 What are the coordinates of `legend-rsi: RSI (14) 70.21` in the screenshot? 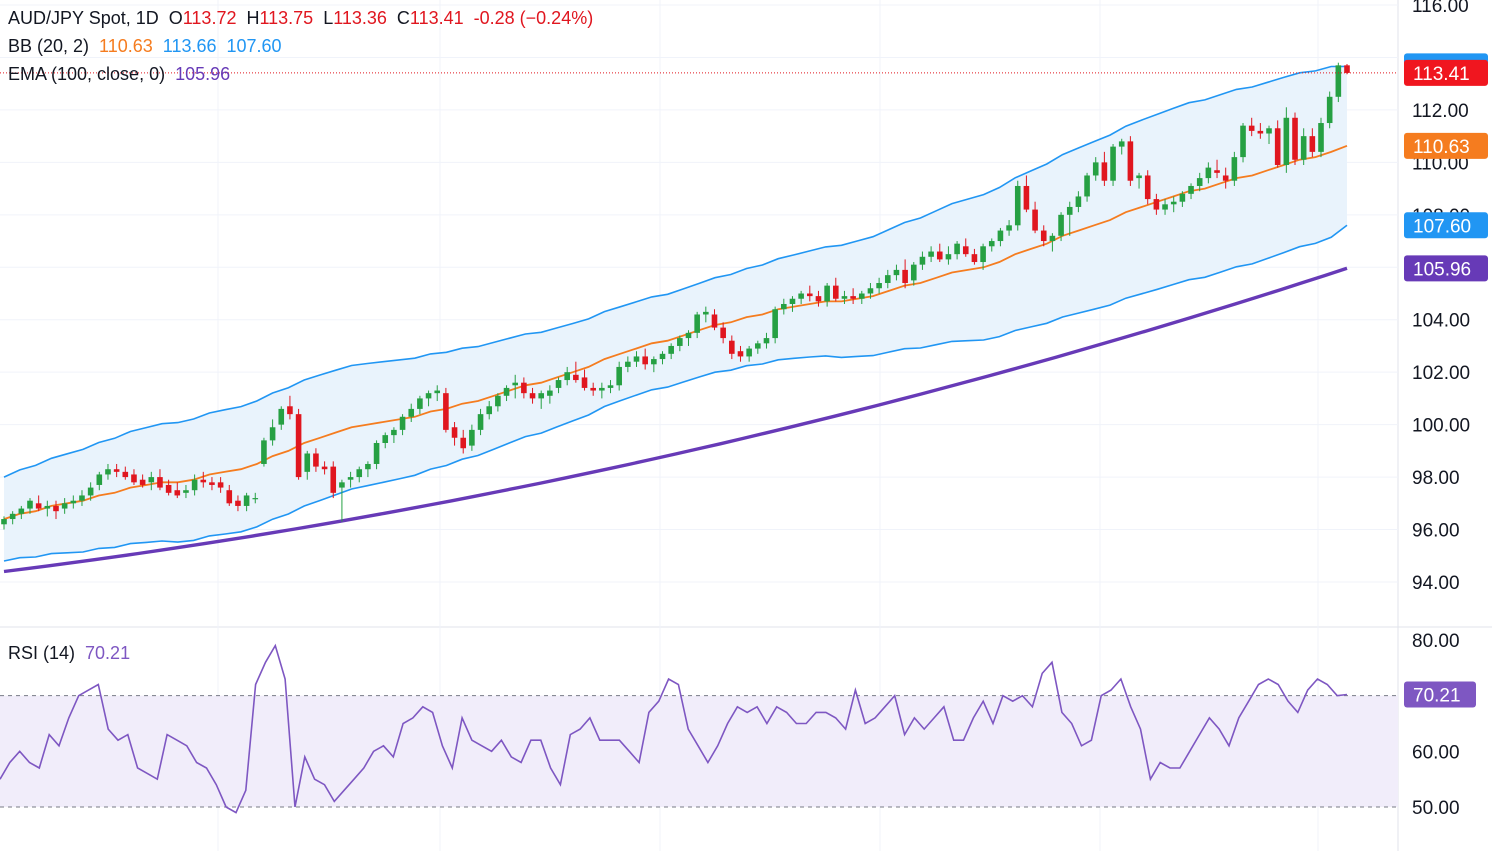 It's located at (69, 653).